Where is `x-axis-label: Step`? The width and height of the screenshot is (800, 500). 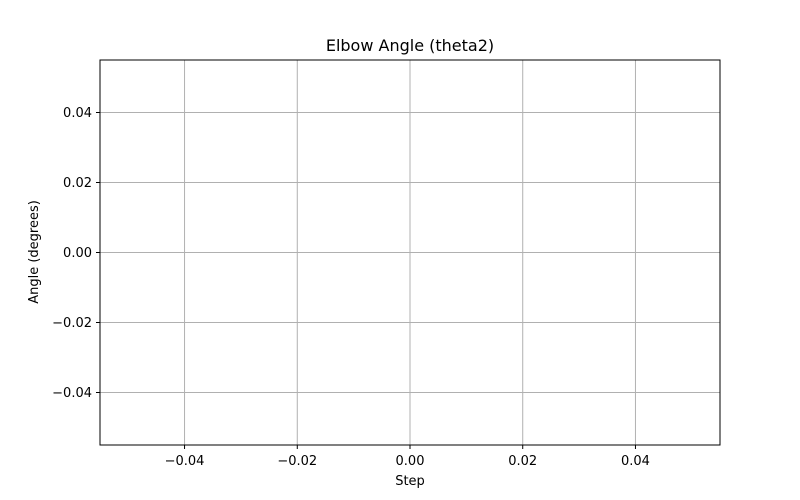
x-axis-label: Step is located at coordinates (410, 481).